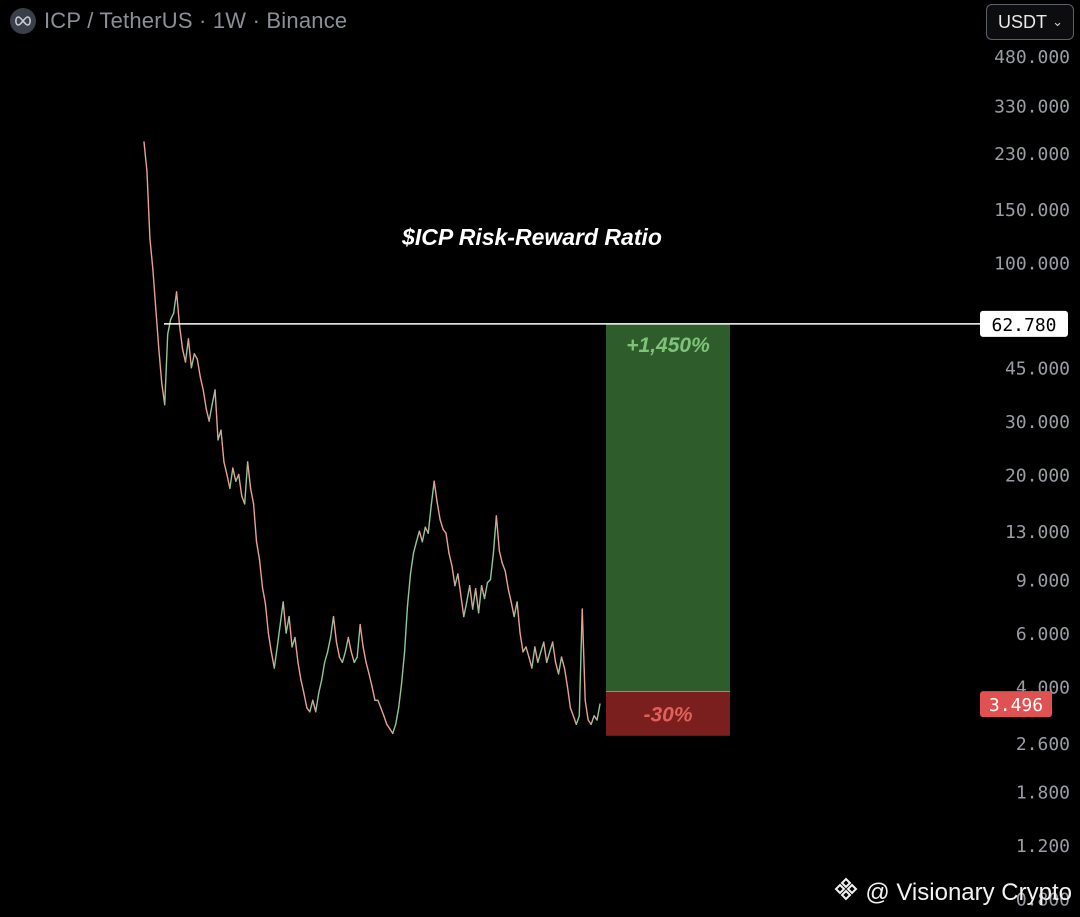 This screenshot has width=1080, height=917. Describe the element at coordinates (1043, 846) in the screenshot. I see `y-tick-label: 1.200` at that location.